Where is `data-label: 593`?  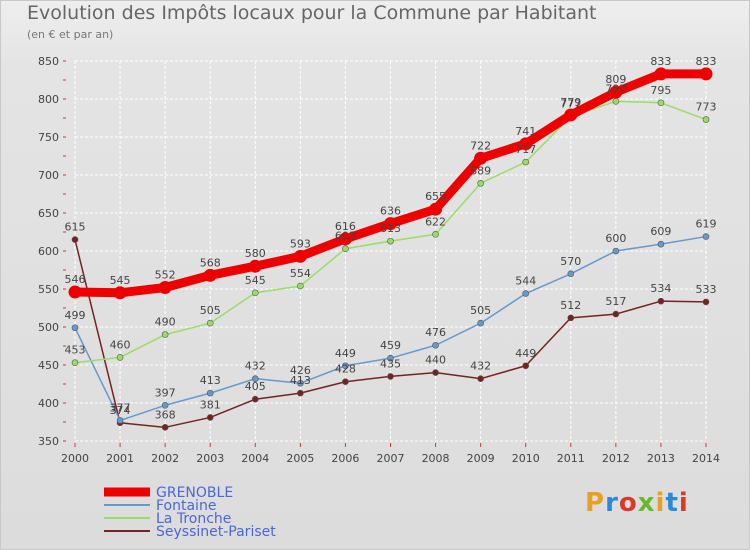 data-label: 593 is located at coordinates (300, 243).